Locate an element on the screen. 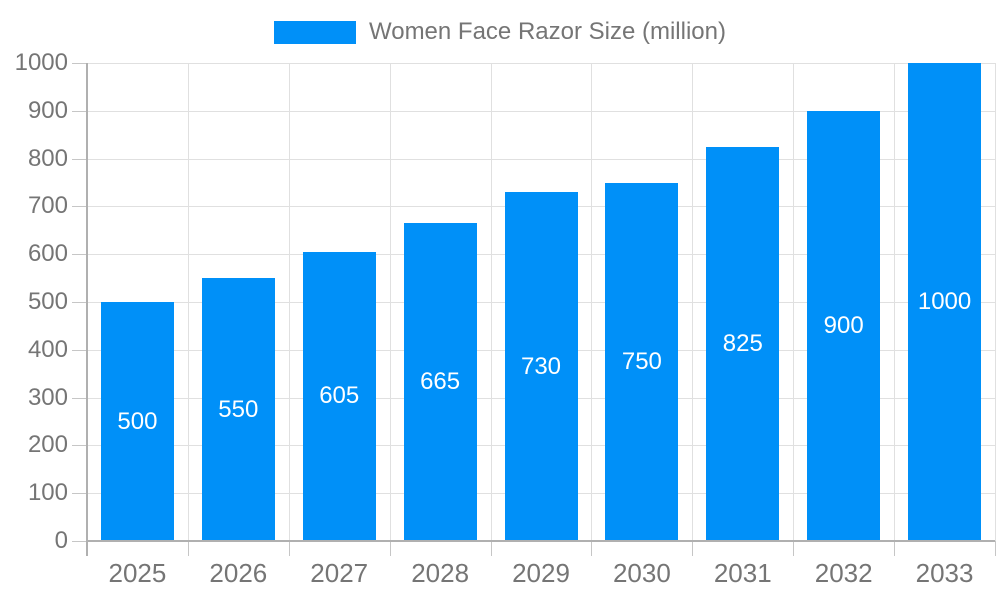 Image resolution: width=1000 pixels, height=600 pixels. y-tick-label: 200 is located at coordinates (47, 445).